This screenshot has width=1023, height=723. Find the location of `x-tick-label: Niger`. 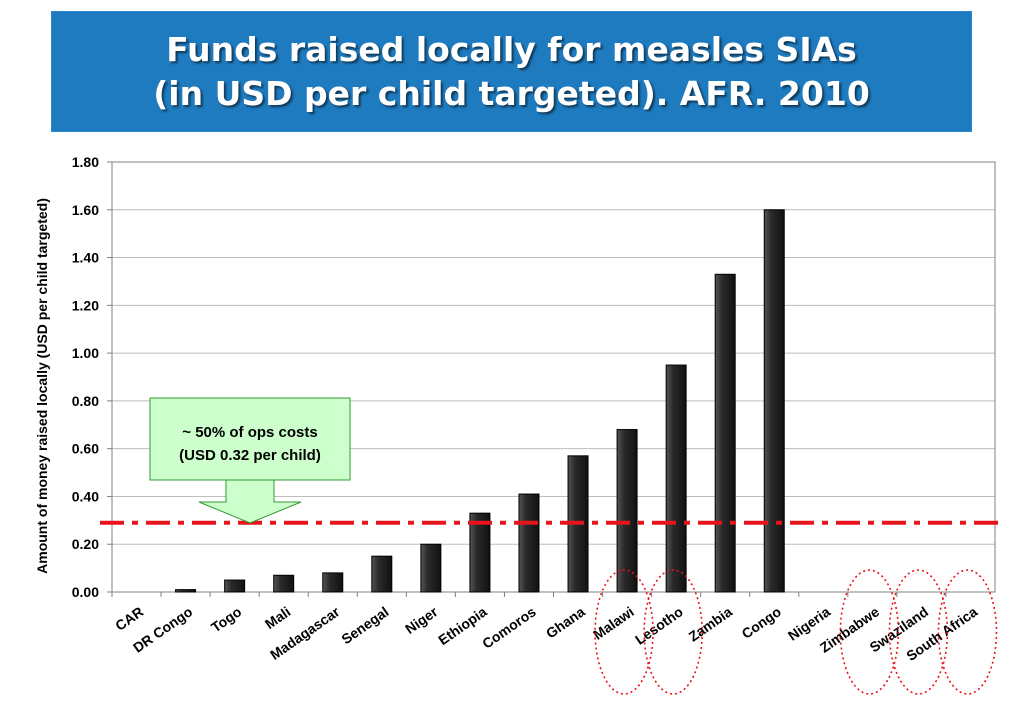

x-tick-label: Niger is located at coordinates (421, 620).